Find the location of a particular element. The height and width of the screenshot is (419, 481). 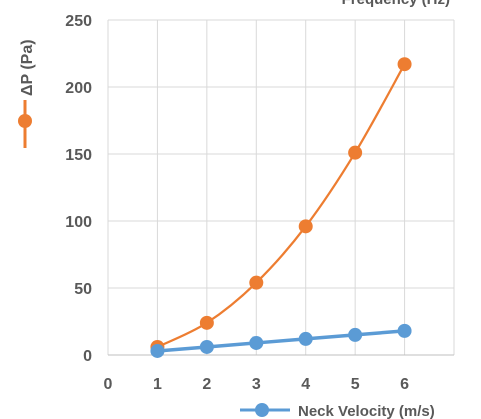

legend-entry-pressure: ΔP (Pa) is located at coordinates (27, 93).